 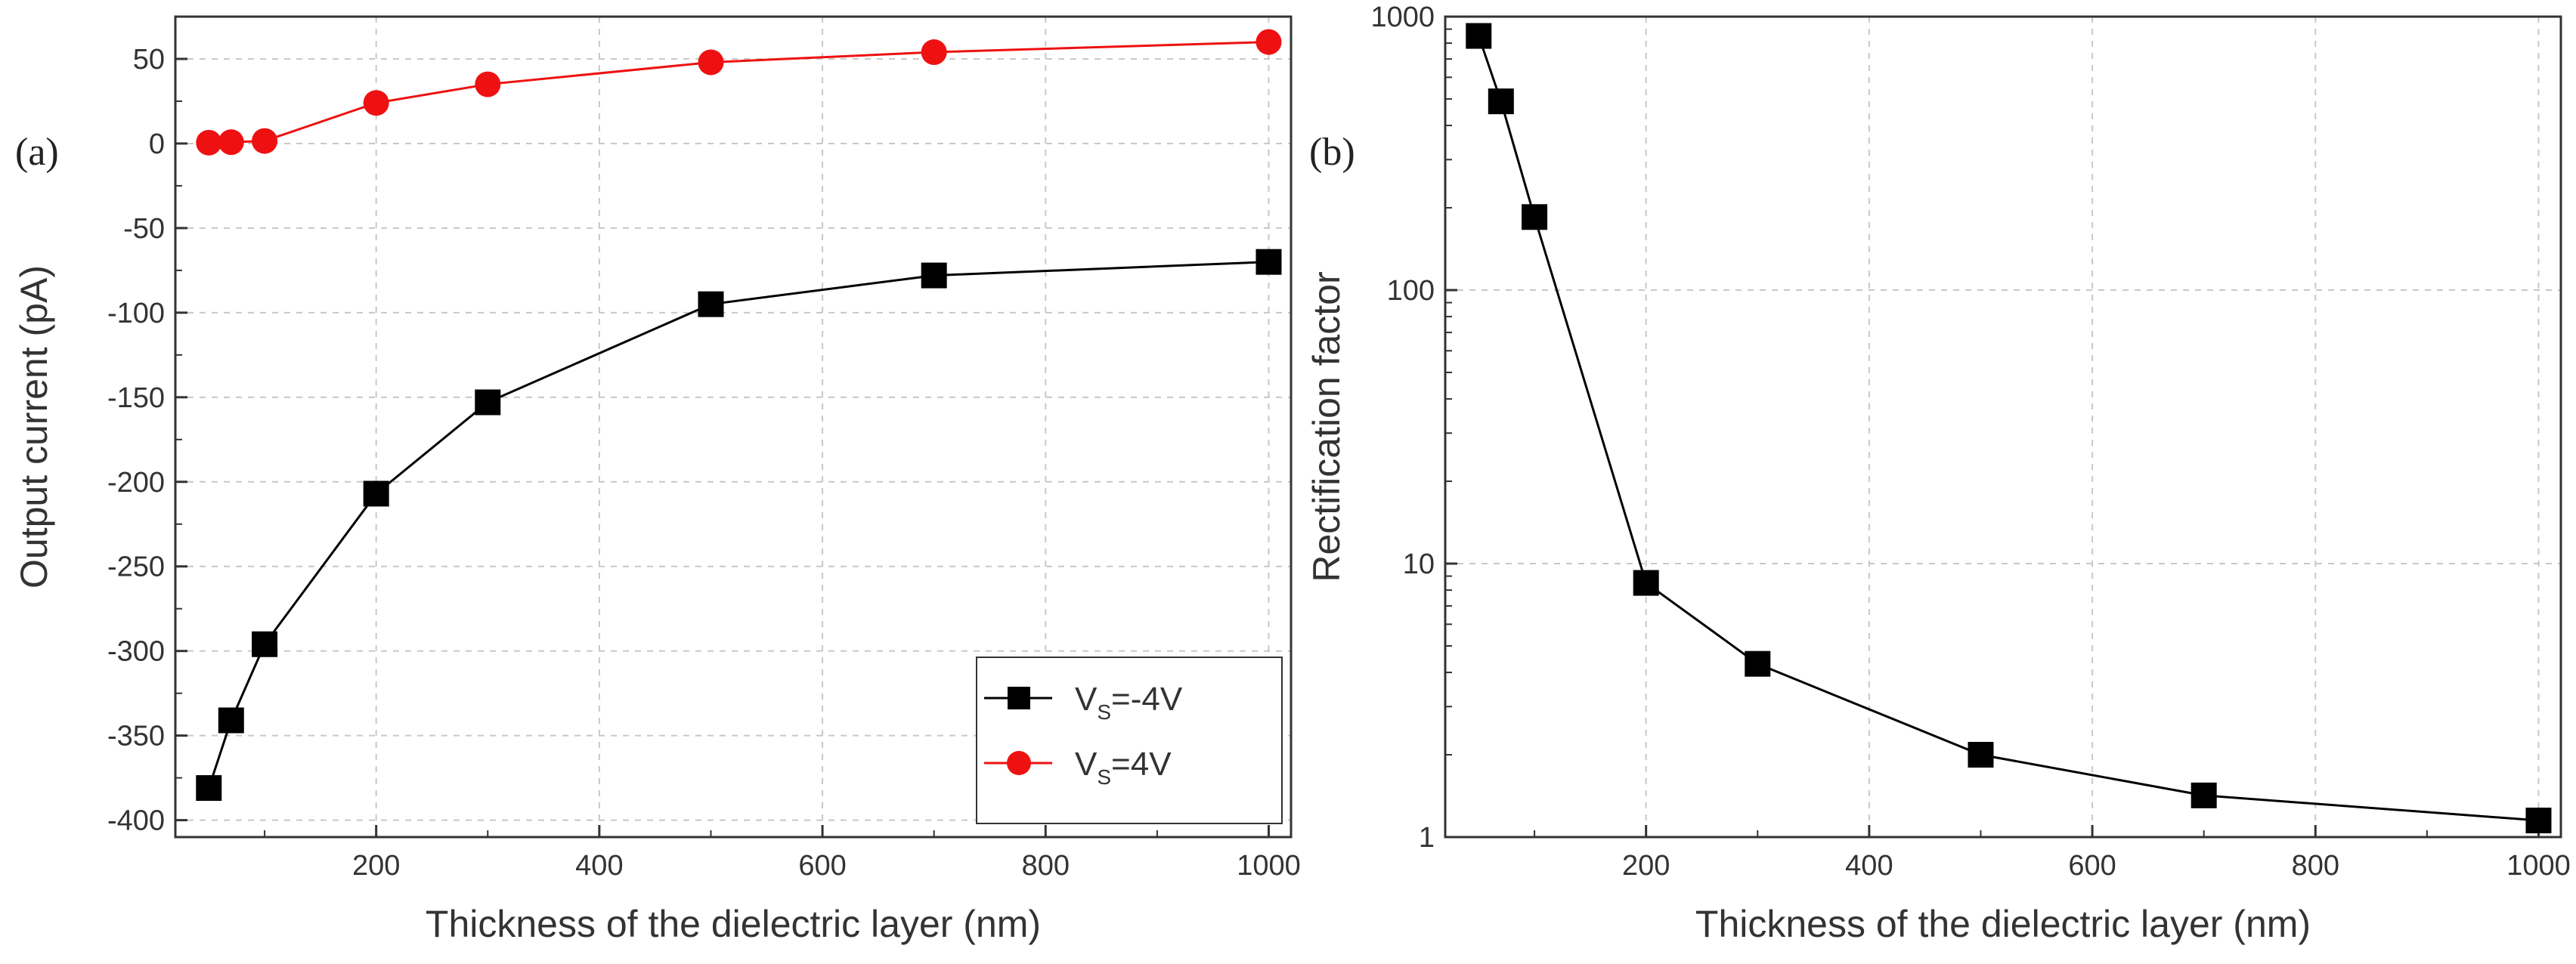 I want to click on legend-box, so click(x=1129, y=740).